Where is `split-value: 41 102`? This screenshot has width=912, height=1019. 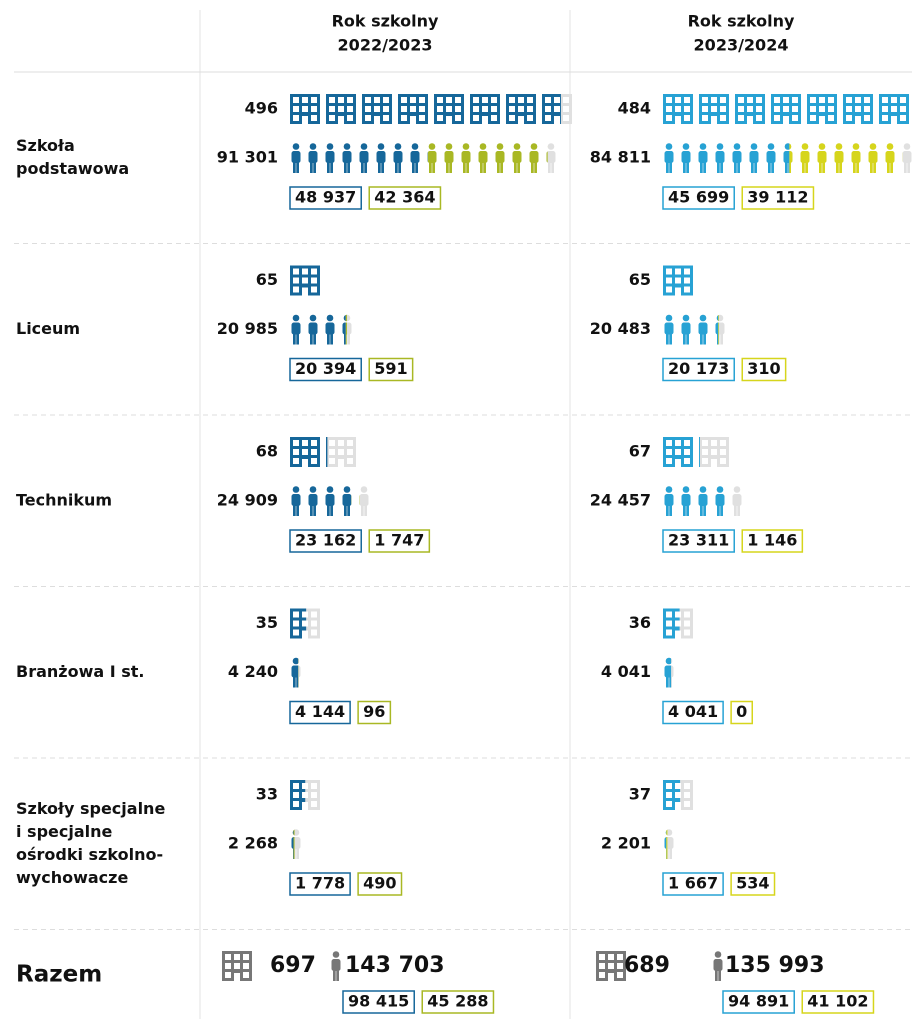
split-value: 41 102 is located at coordinates (837, 1001).